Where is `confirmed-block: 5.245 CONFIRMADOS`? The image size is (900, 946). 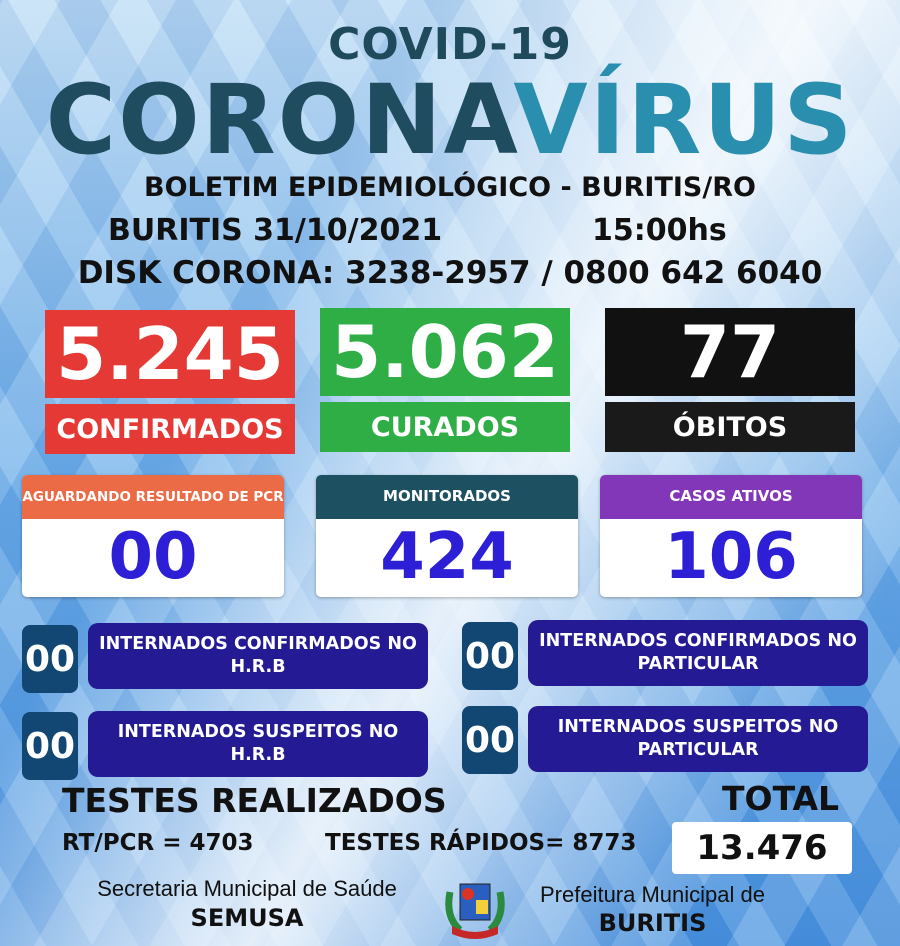 confirmed-block: 5.245 CONFIRMADOS is located at coordinates (170, 382).